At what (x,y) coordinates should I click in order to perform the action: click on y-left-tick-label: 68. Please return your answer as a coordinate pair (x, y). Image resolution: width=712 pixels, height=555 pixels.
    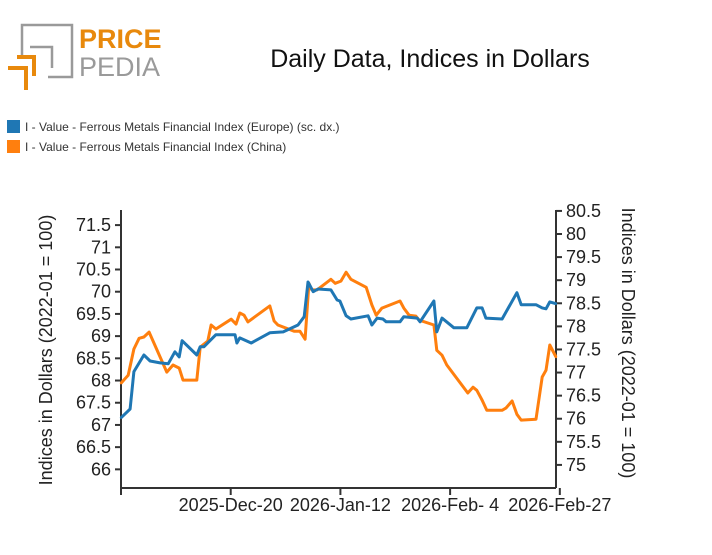
    Looking at the image, I should click on (101, 381).